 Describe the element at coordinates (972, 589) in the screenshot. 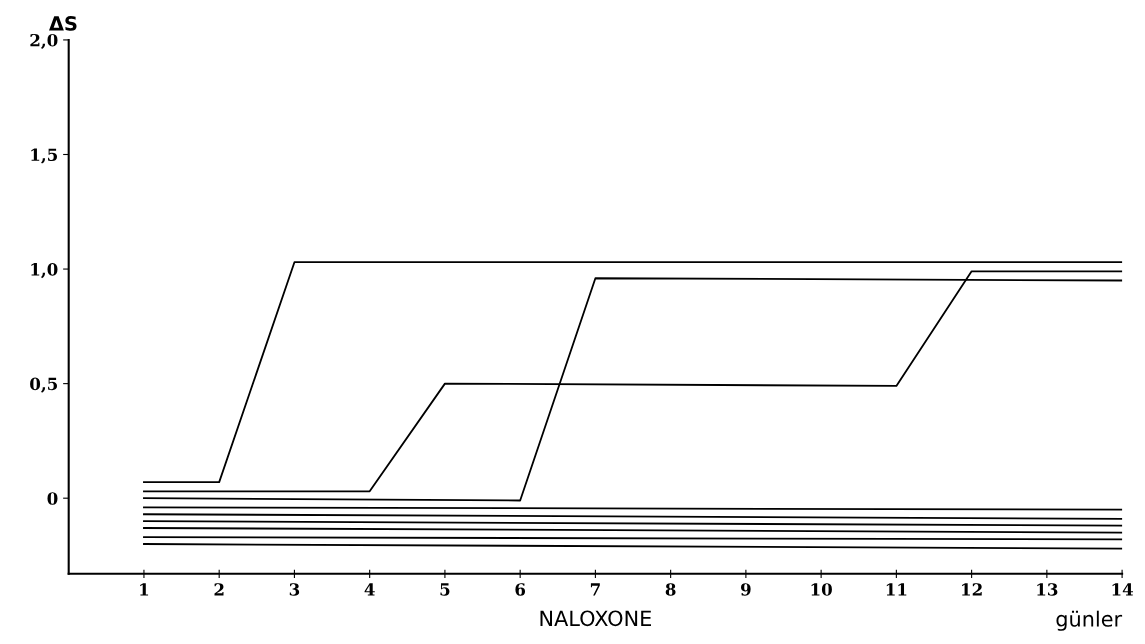

I see `x-tick-label: 12` at that location.